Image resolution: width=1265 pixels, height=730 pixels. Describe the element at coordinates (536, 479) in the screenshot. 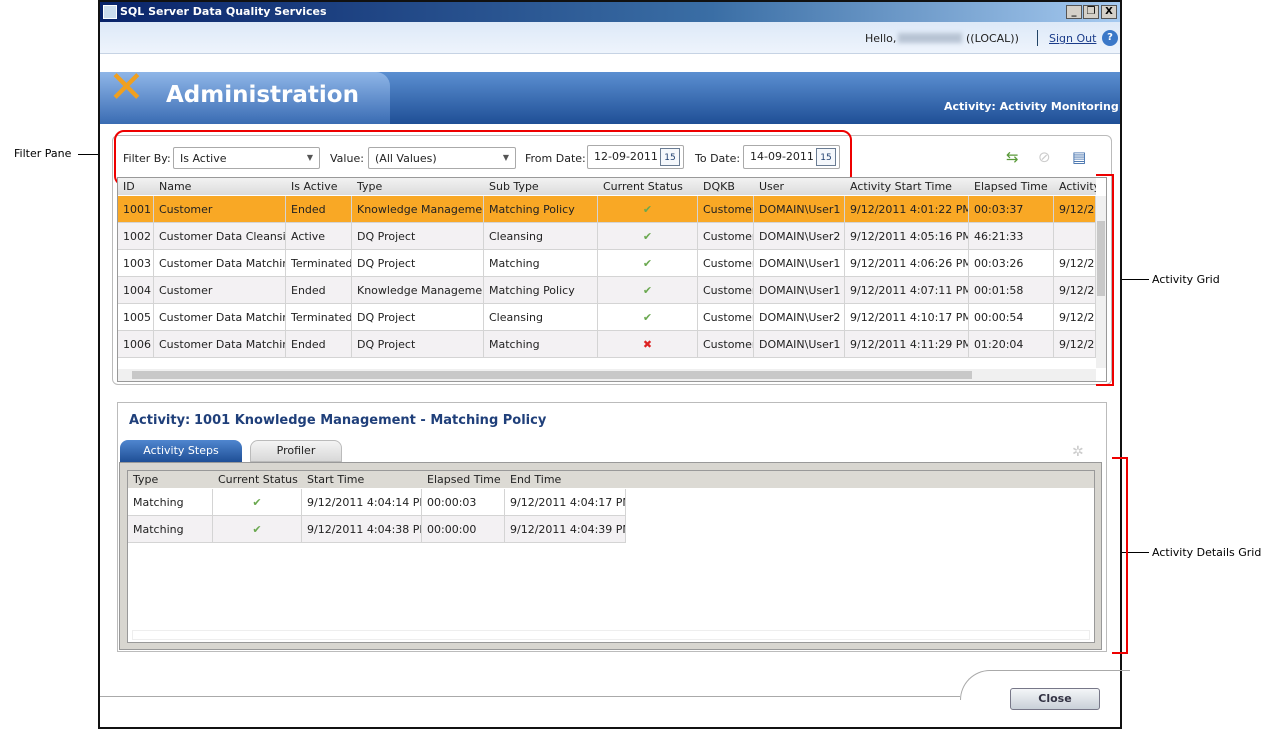

I see `column-header: End Time` at that location.